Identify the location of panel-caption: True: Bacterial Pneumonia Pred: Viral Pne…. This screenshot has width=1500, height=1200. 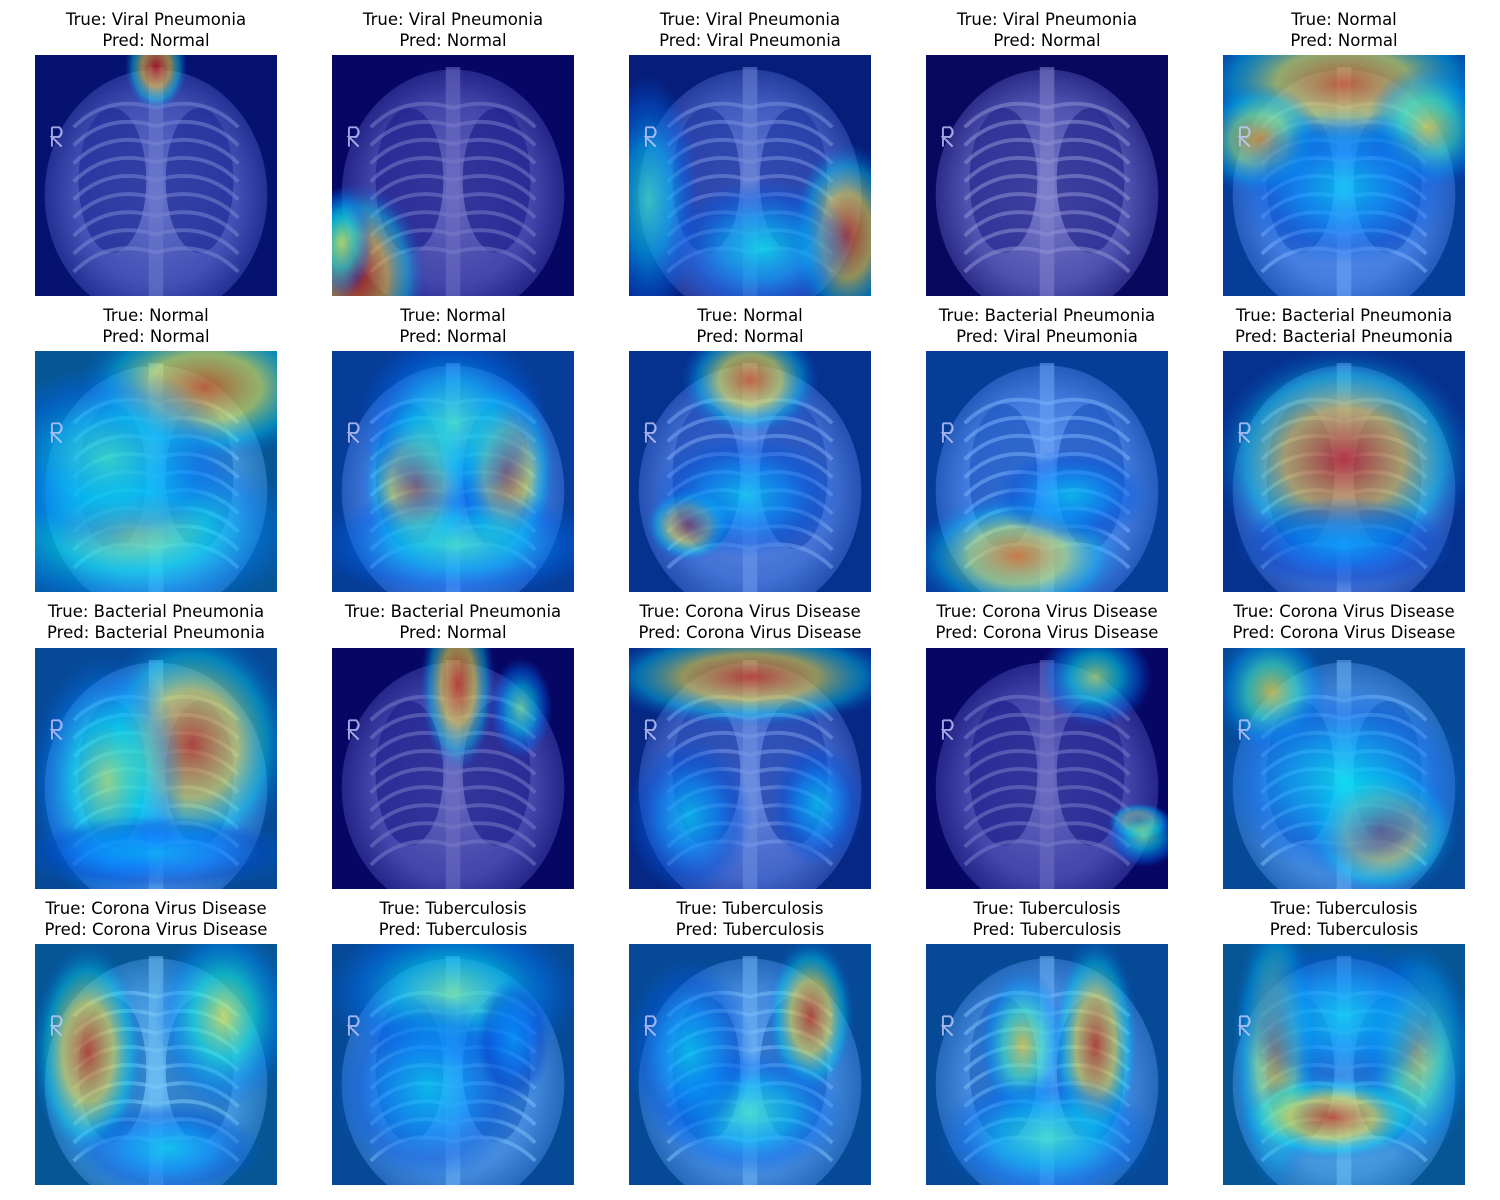
(1047, 326).